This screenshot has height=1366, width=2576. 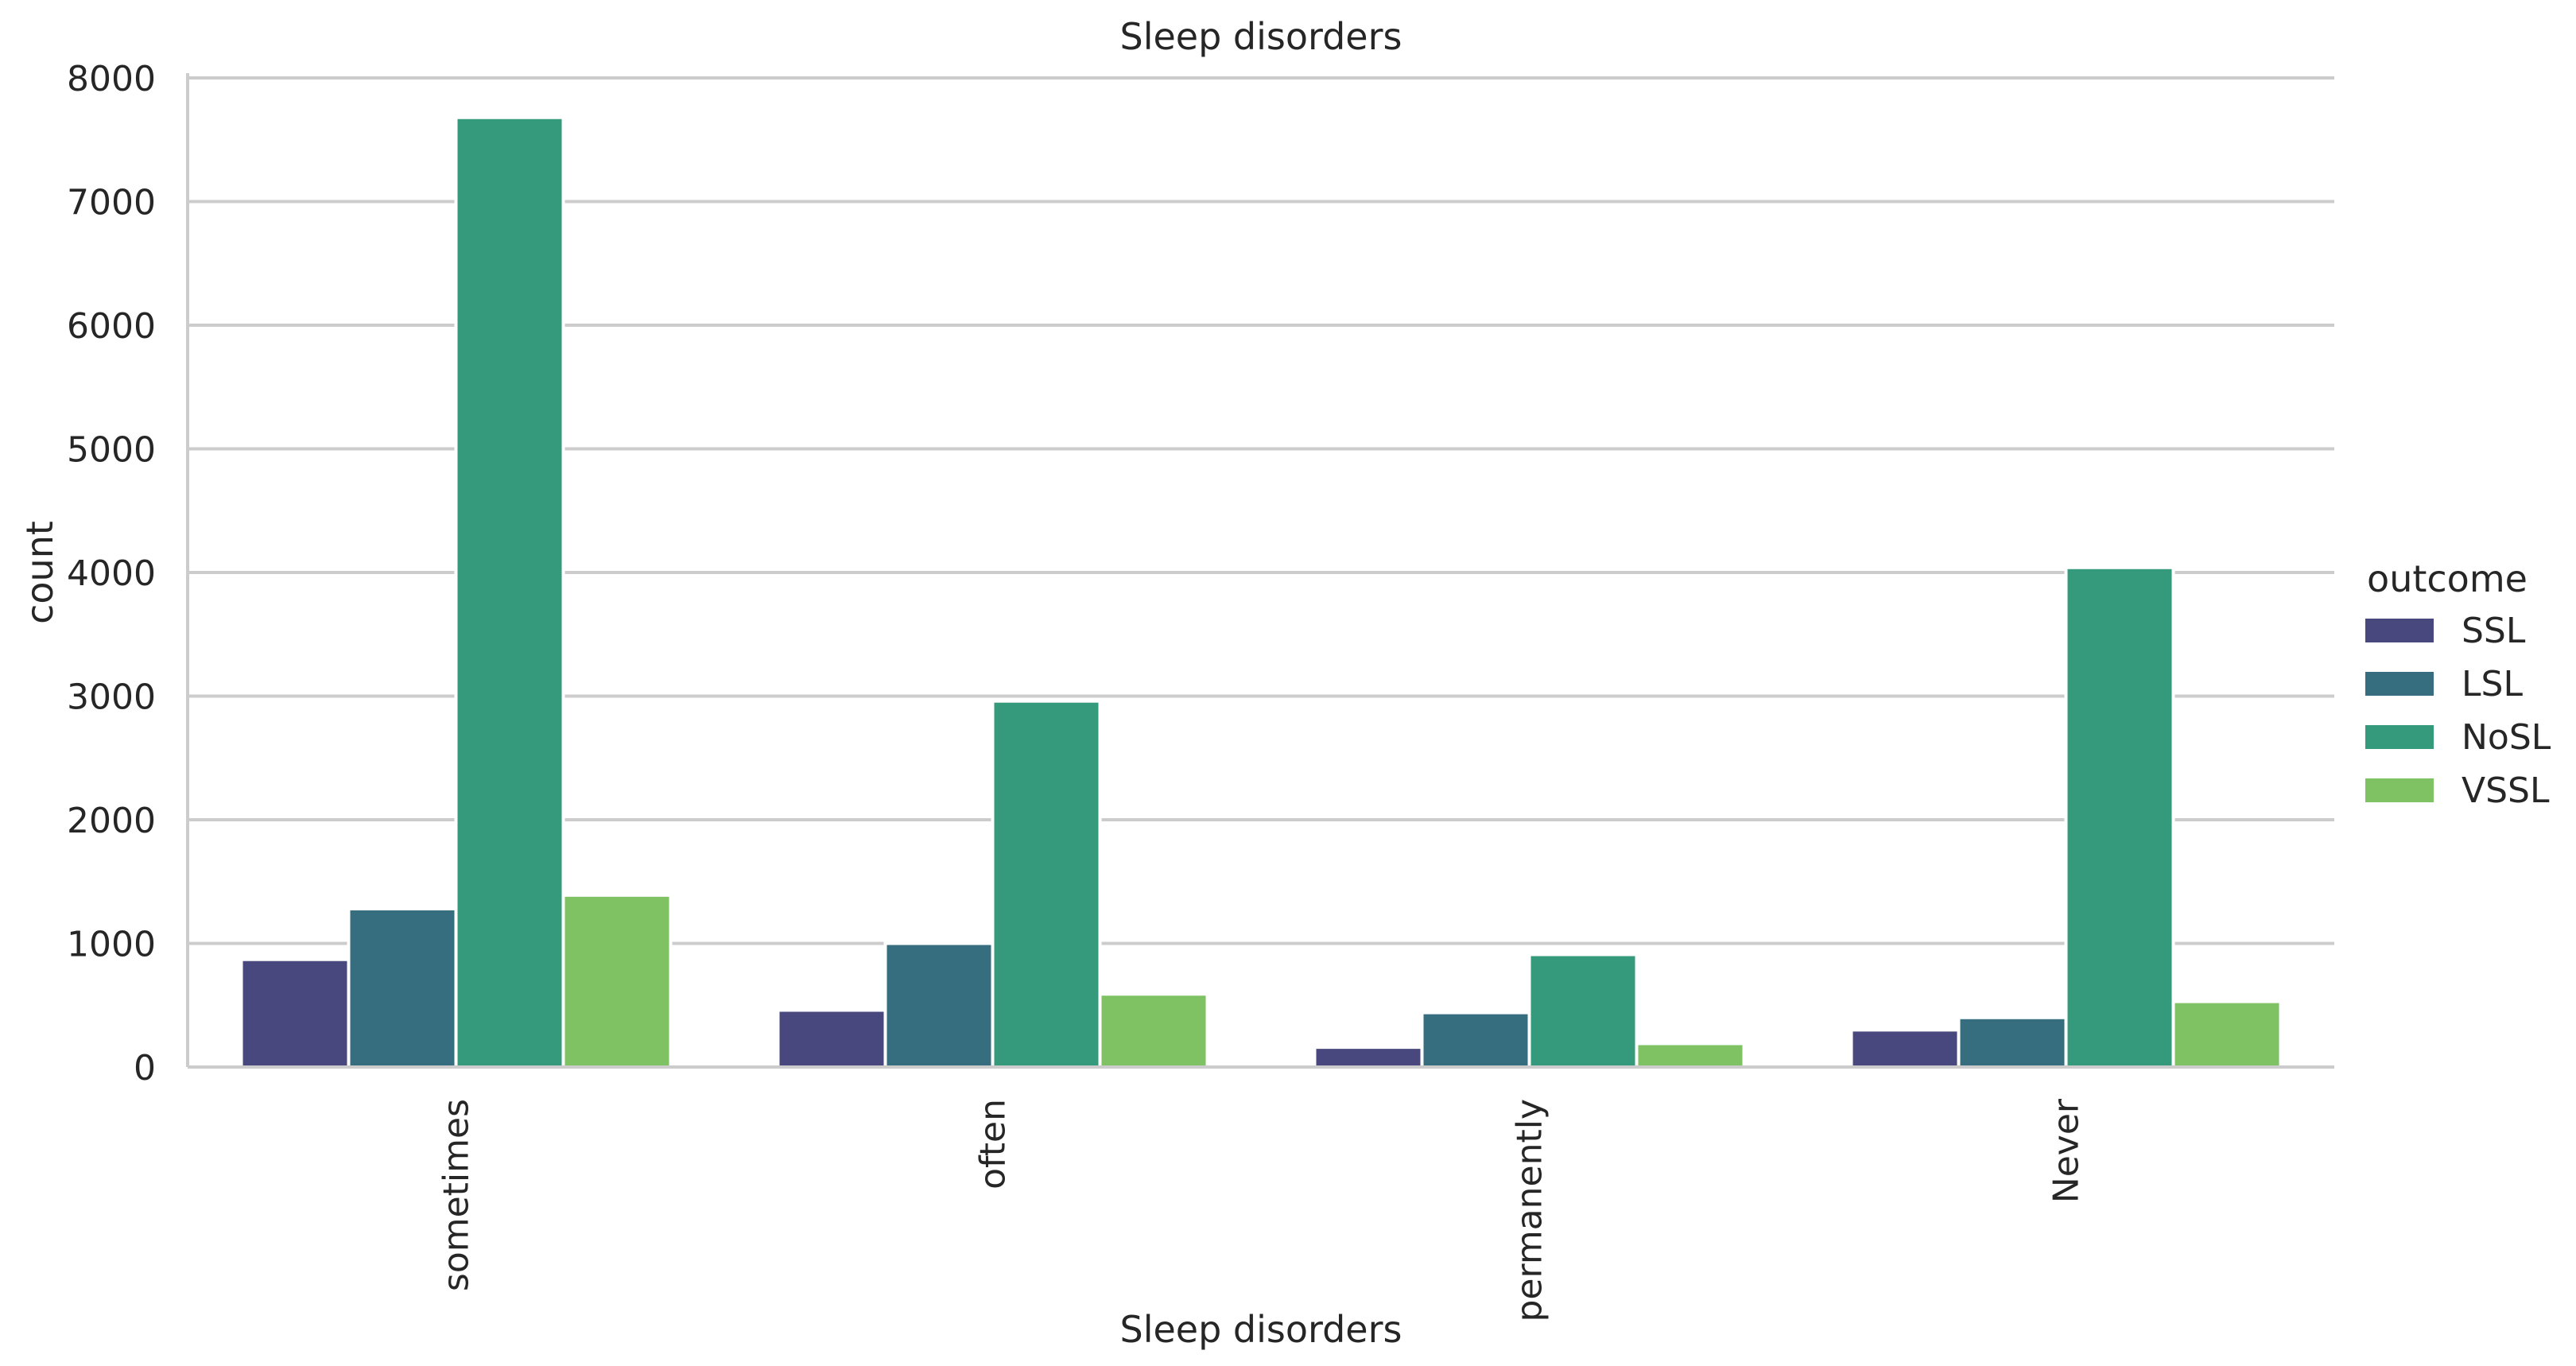 What do you see at coordinates (1905, 1048) in the screenshot?
I see `bar-ssl-never` at bounding box center [1905, 1048].